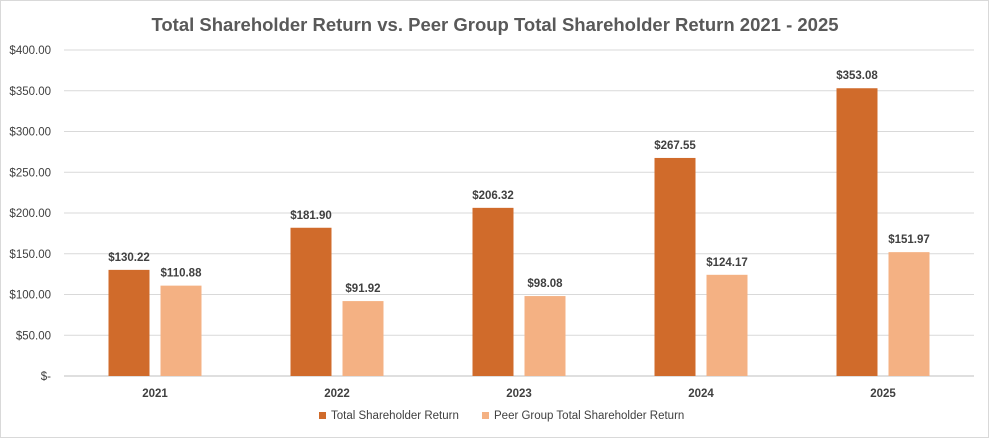  What do you see at coordinates (883, 394) in the screenshot?
I see `x-tick-label: 2025` at bounding box center [883, 394].